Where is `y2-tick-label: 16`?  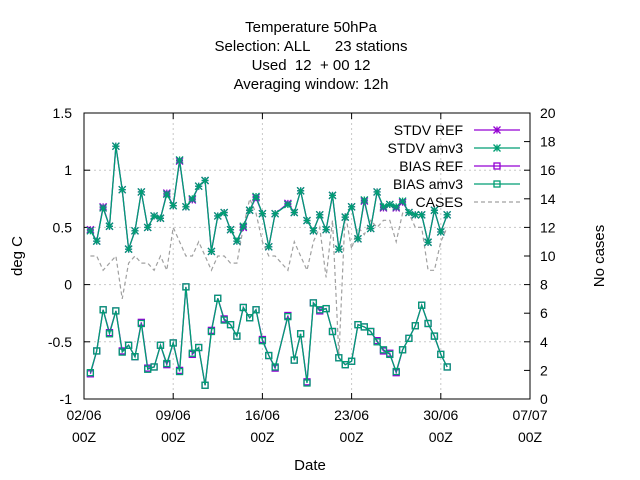
y2-tick-label: 16 is located at coordinates (548, 170).